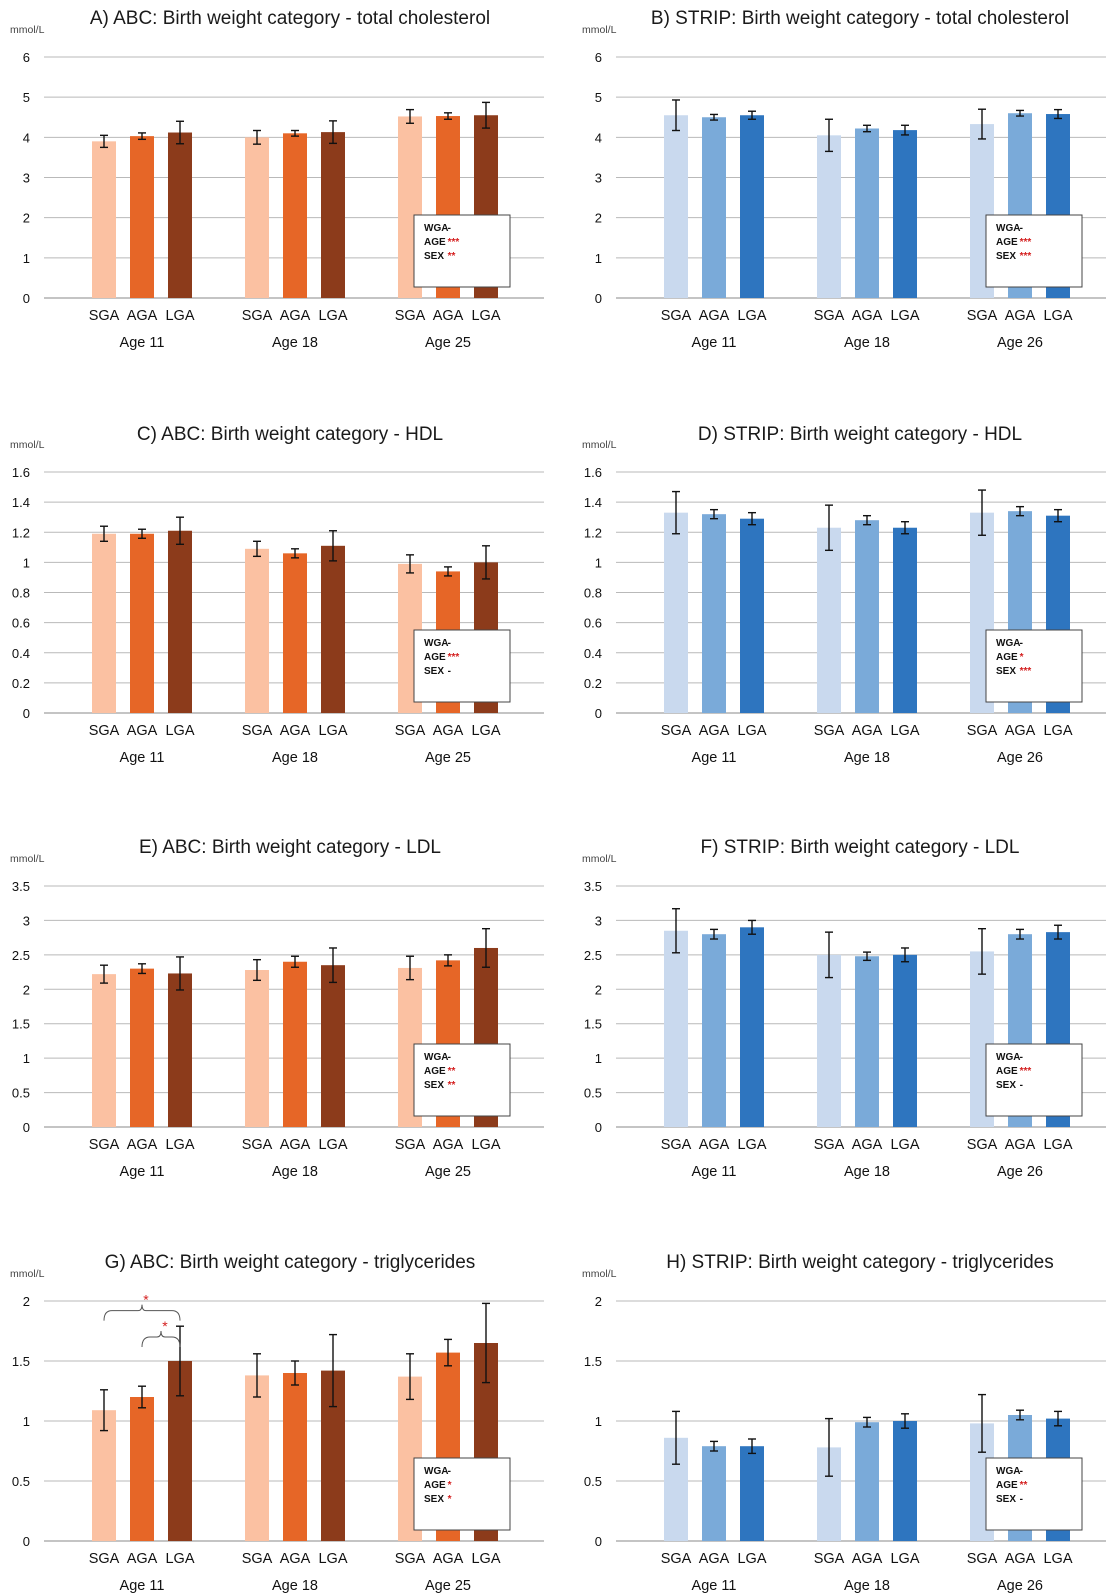 The width and height of the screenshot is (1106, 1594). I want to click on y-tick-label: 6, so click(598, 57).